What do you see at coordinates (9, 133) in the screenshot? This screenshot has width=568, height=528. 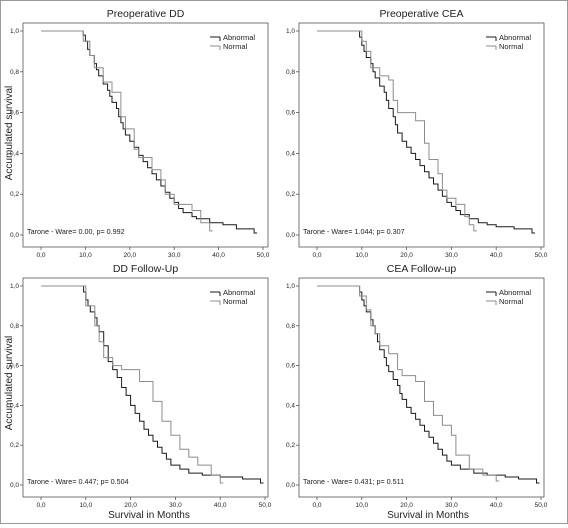 I see `y-axis-label-top: Accumulated survival` at bounding box center [9, 133].